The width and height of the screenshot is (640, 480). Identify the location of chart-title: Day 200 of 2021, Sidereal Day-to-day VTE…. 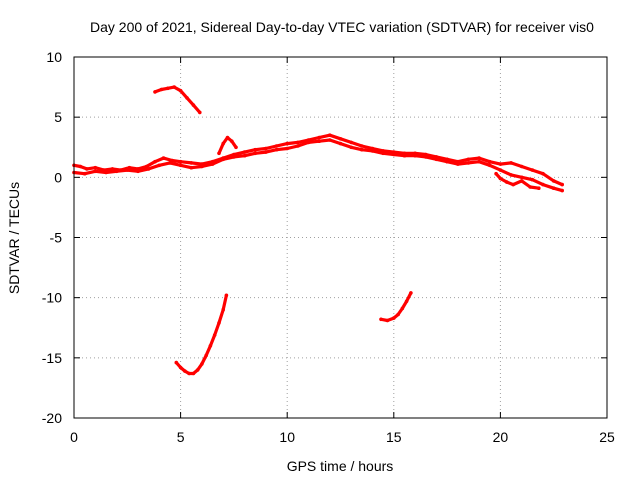
(342, 27).